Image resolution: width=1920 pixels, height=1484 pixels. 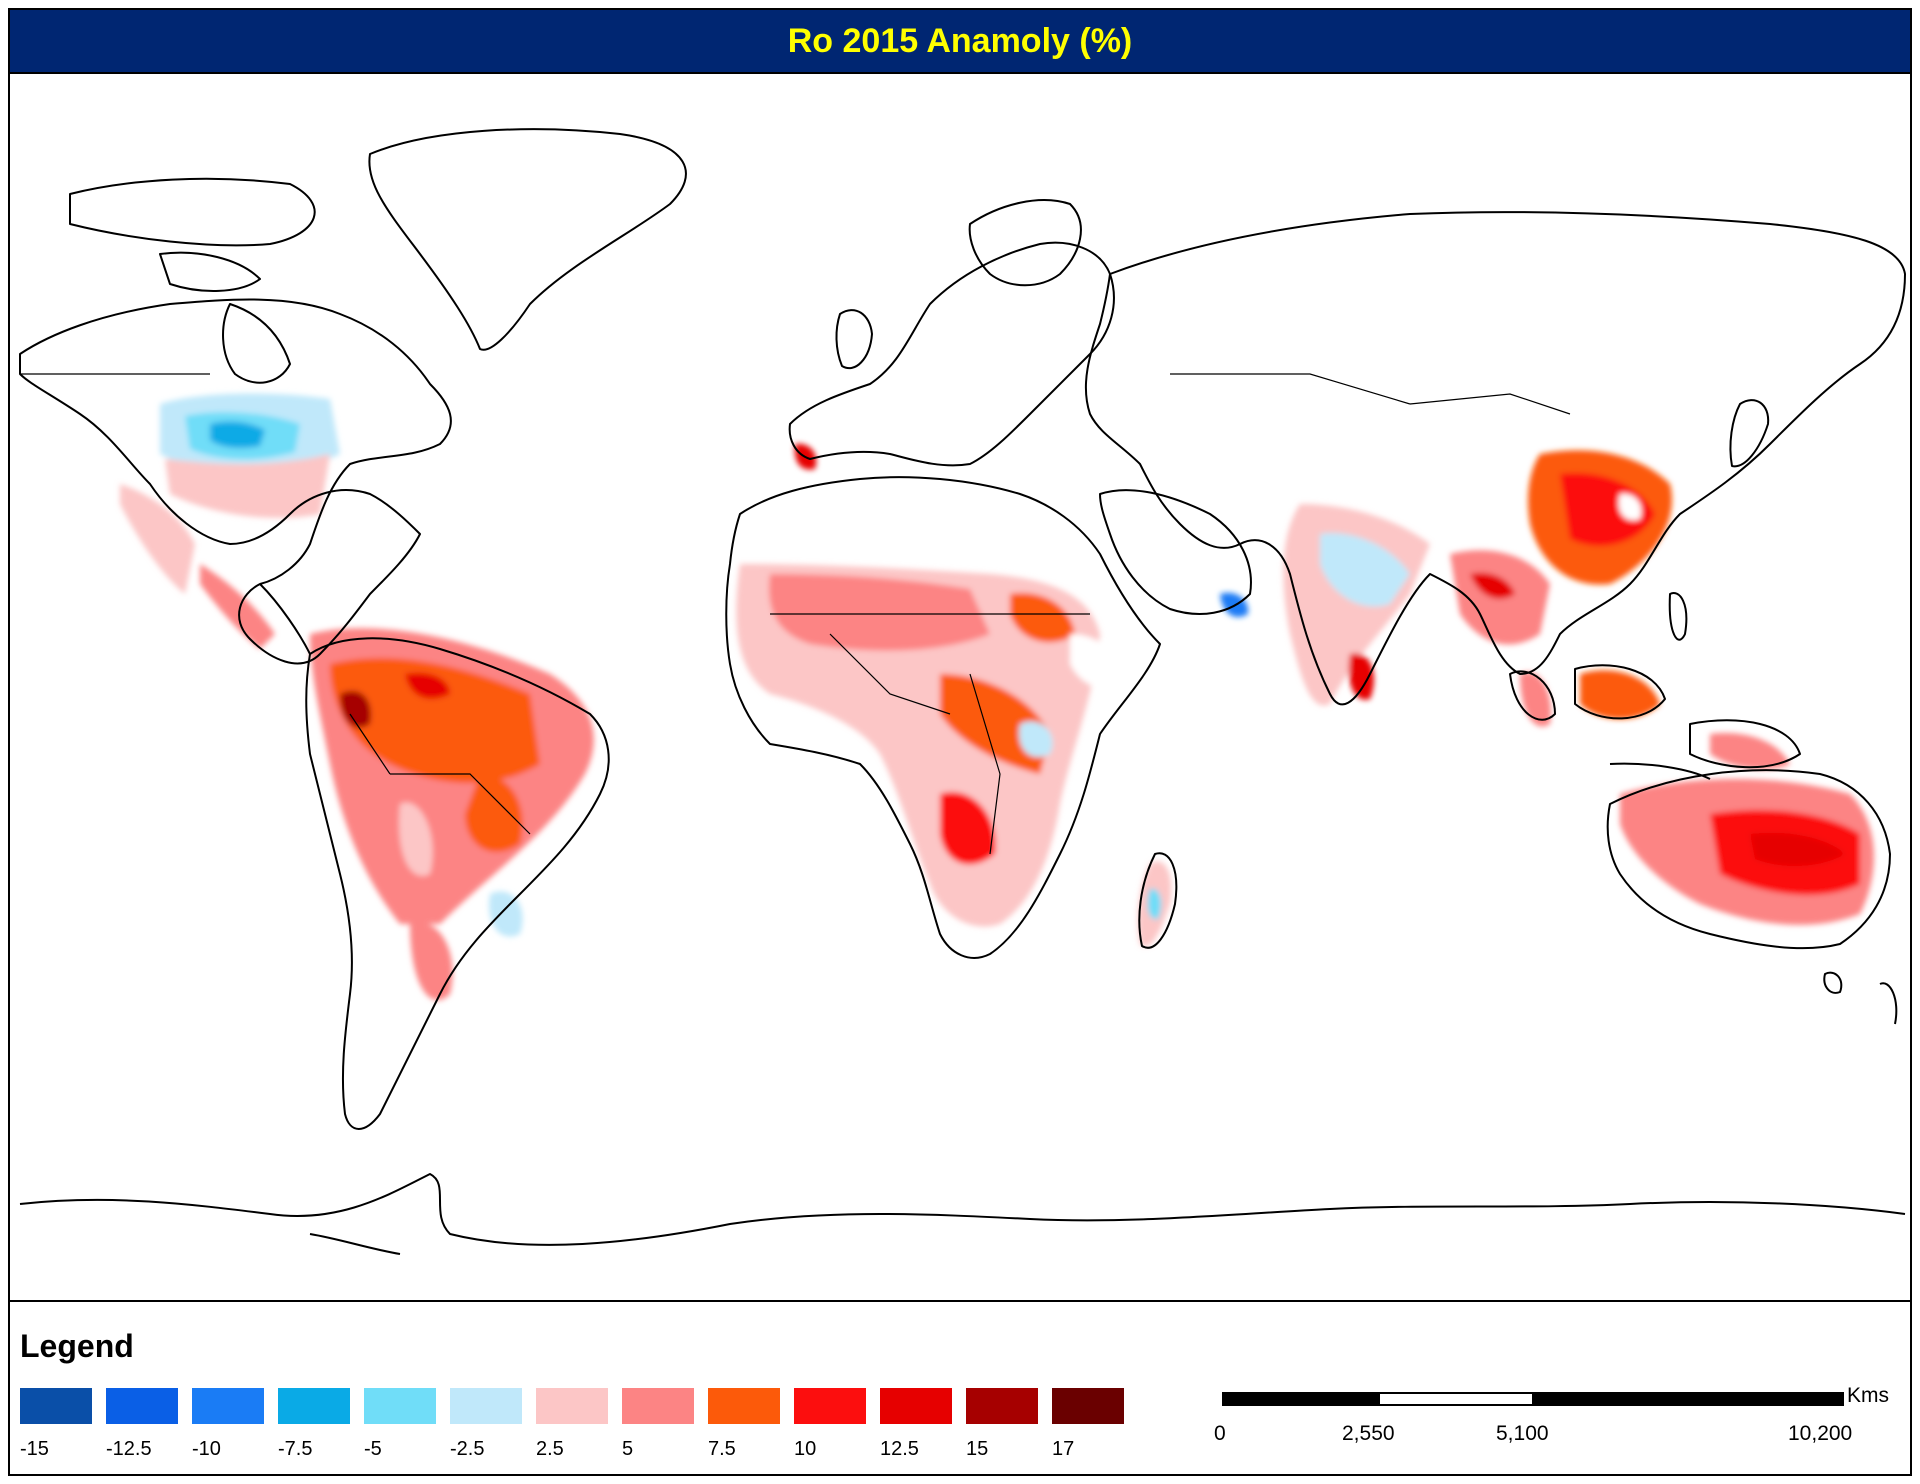 I want to click on europe-outline, so click(x=951, y=354).